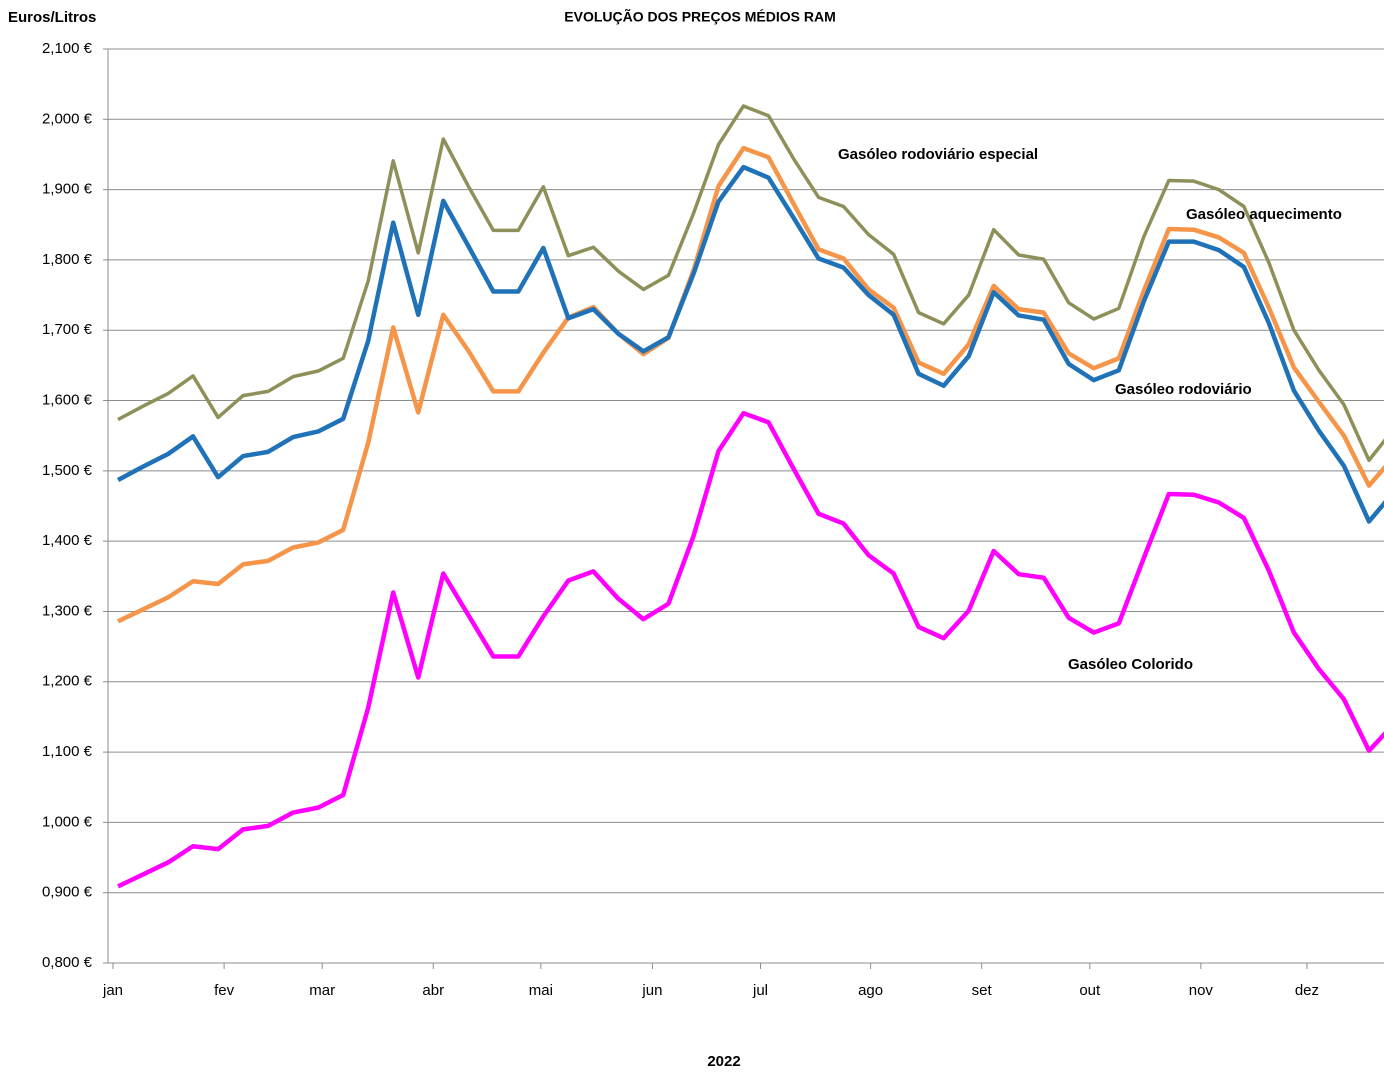  I want to click on y-tick-label: 1,000 €, so click(67, 821).